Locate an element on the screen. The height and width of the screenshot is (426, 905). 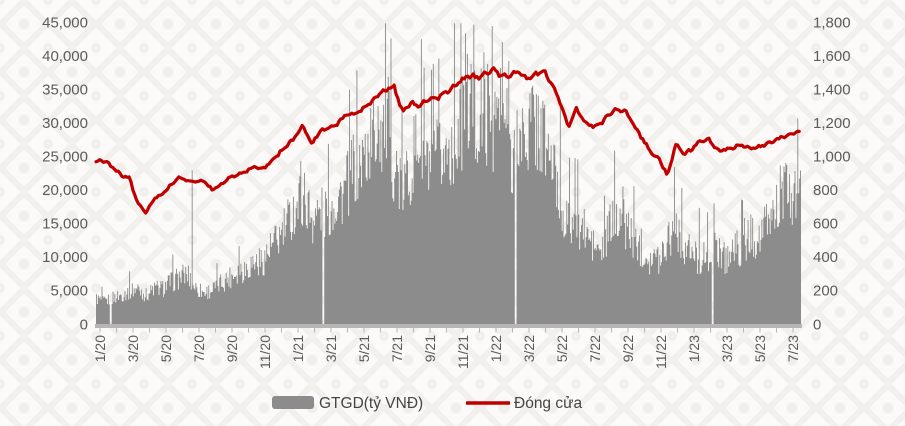
legend-swatch-gtgd is located at coordinates (293, 402).